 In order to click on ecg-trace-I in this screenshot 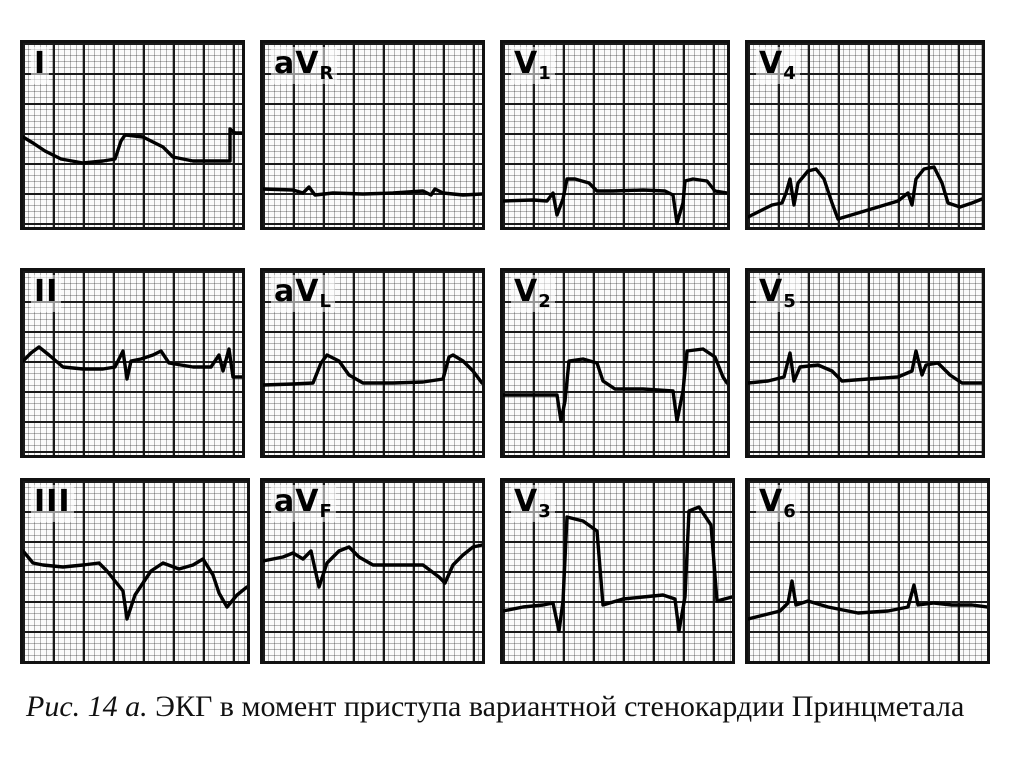, I will do `click(132, 146)`.